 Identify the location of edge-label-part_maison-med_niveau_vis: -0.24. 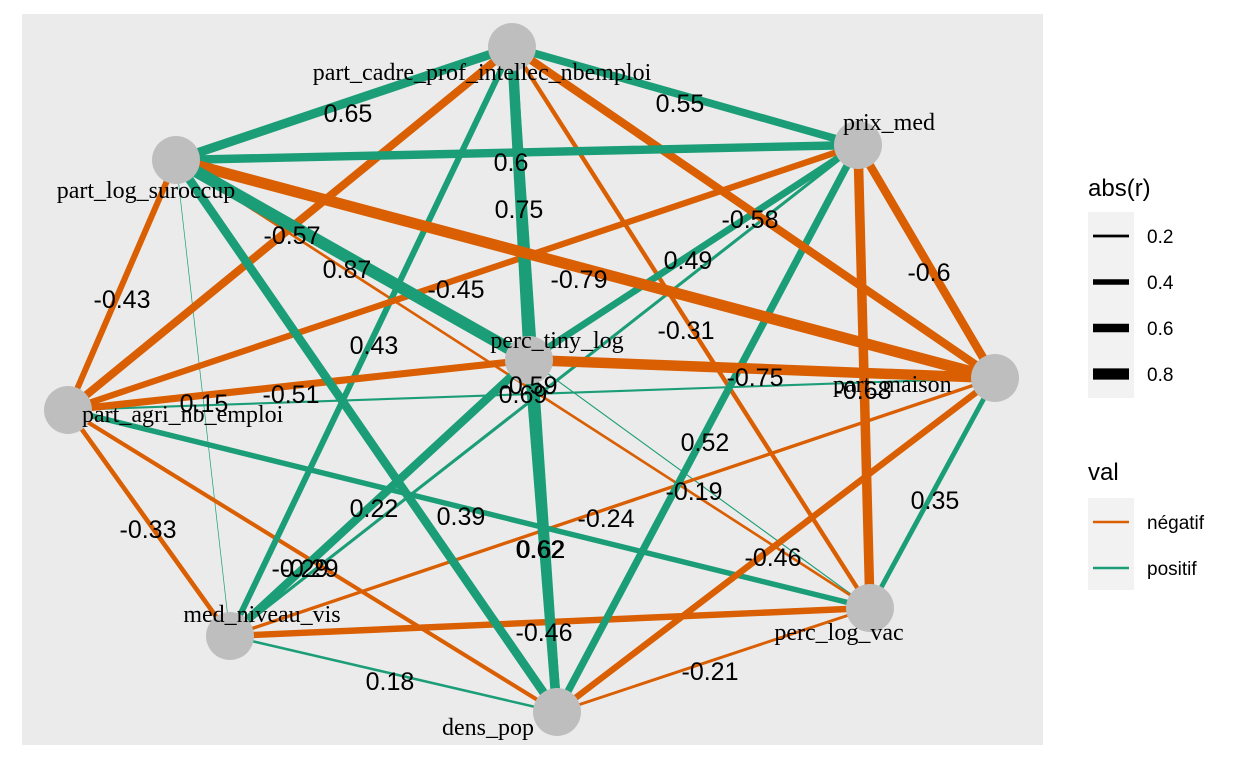
(606, 519).